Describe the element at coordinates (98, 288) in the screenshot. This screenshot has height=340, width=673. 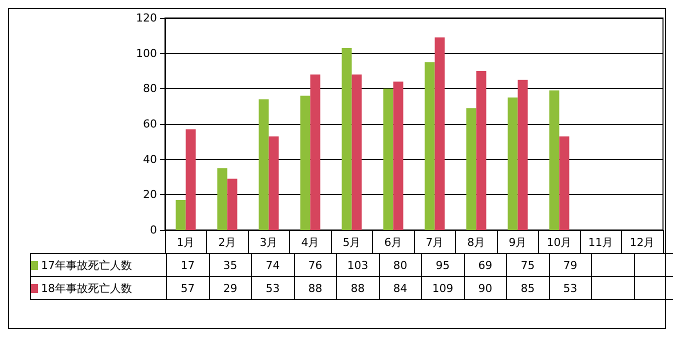
I see `legend-label: 18年事故死亡人数` at that location.